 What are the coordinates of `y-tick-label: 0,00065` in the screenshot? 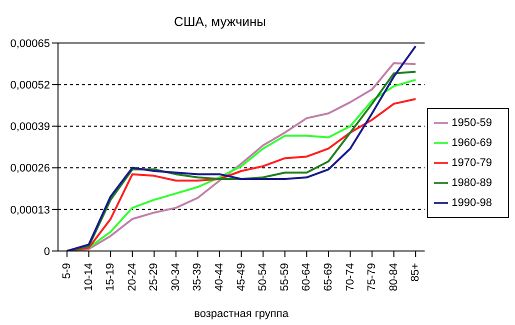 It's located at (30, 44).